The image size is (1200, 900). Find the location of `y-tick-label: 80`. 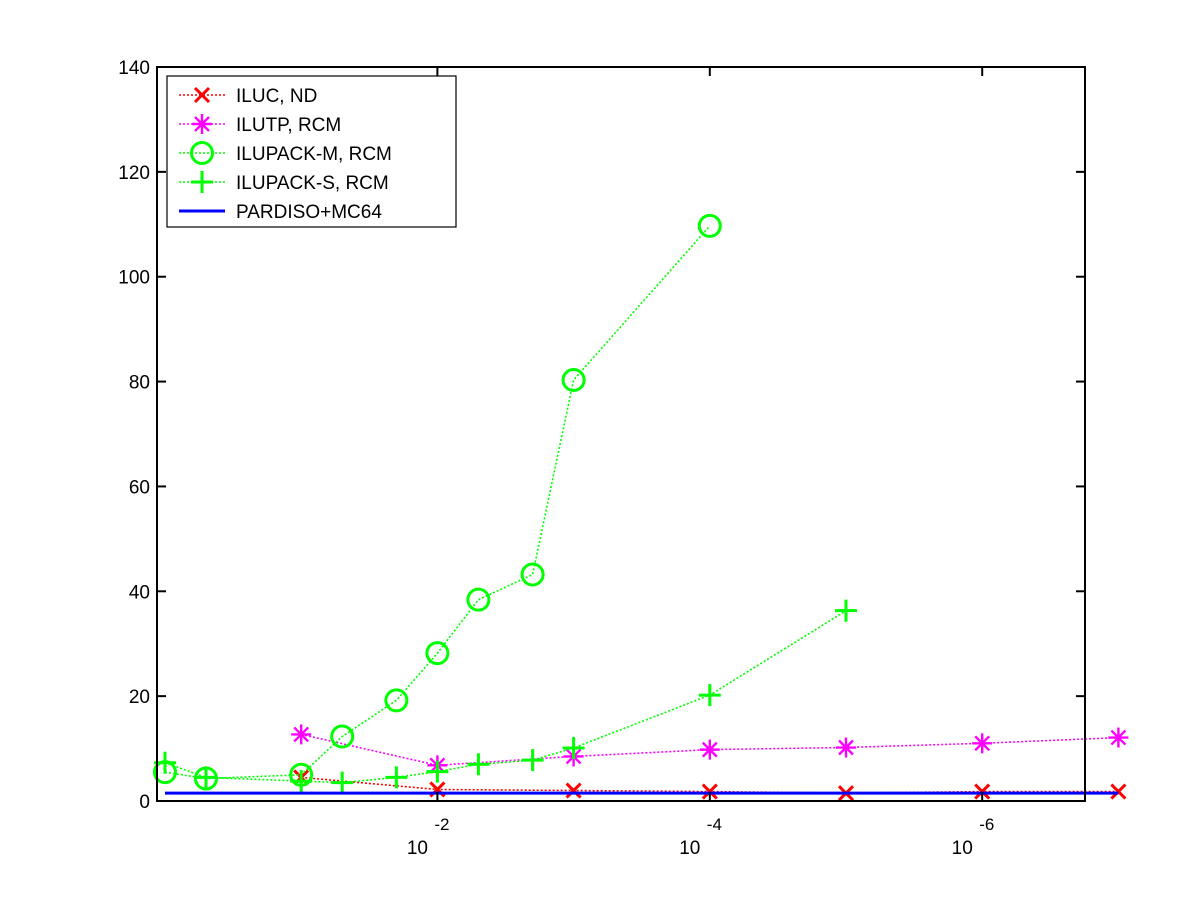

y-tick-label: 80 is located at coordinates (139, 383).